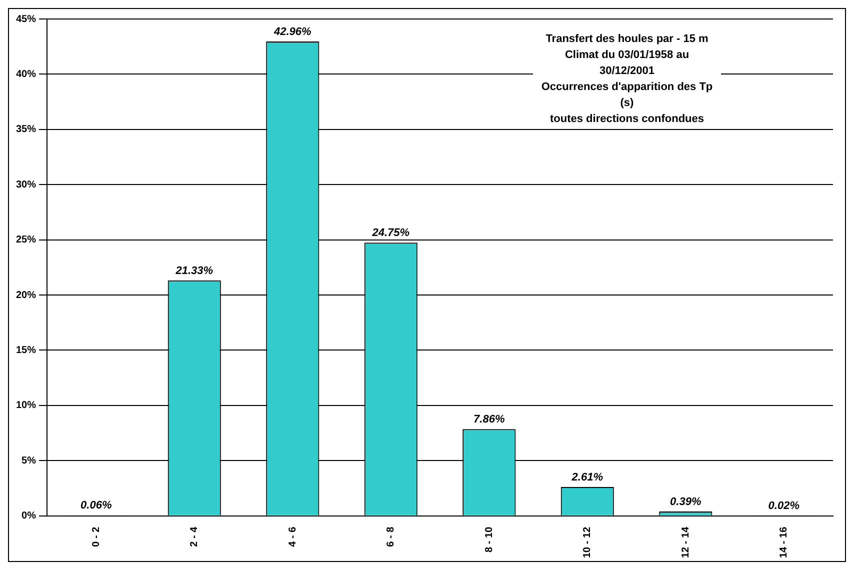  Describe the element at coordinates (588, 542) in the screenshot. I see `x-tick-label: 10 - 12` at that location.